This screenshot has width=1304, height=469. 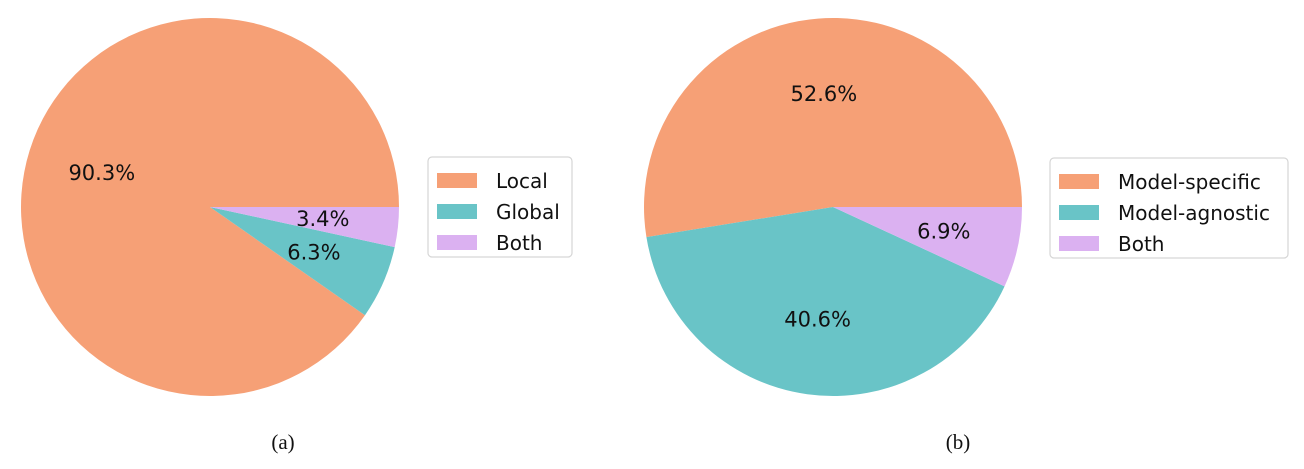 I want to click on legend: Local Global Both, so click(x=500, y=207).